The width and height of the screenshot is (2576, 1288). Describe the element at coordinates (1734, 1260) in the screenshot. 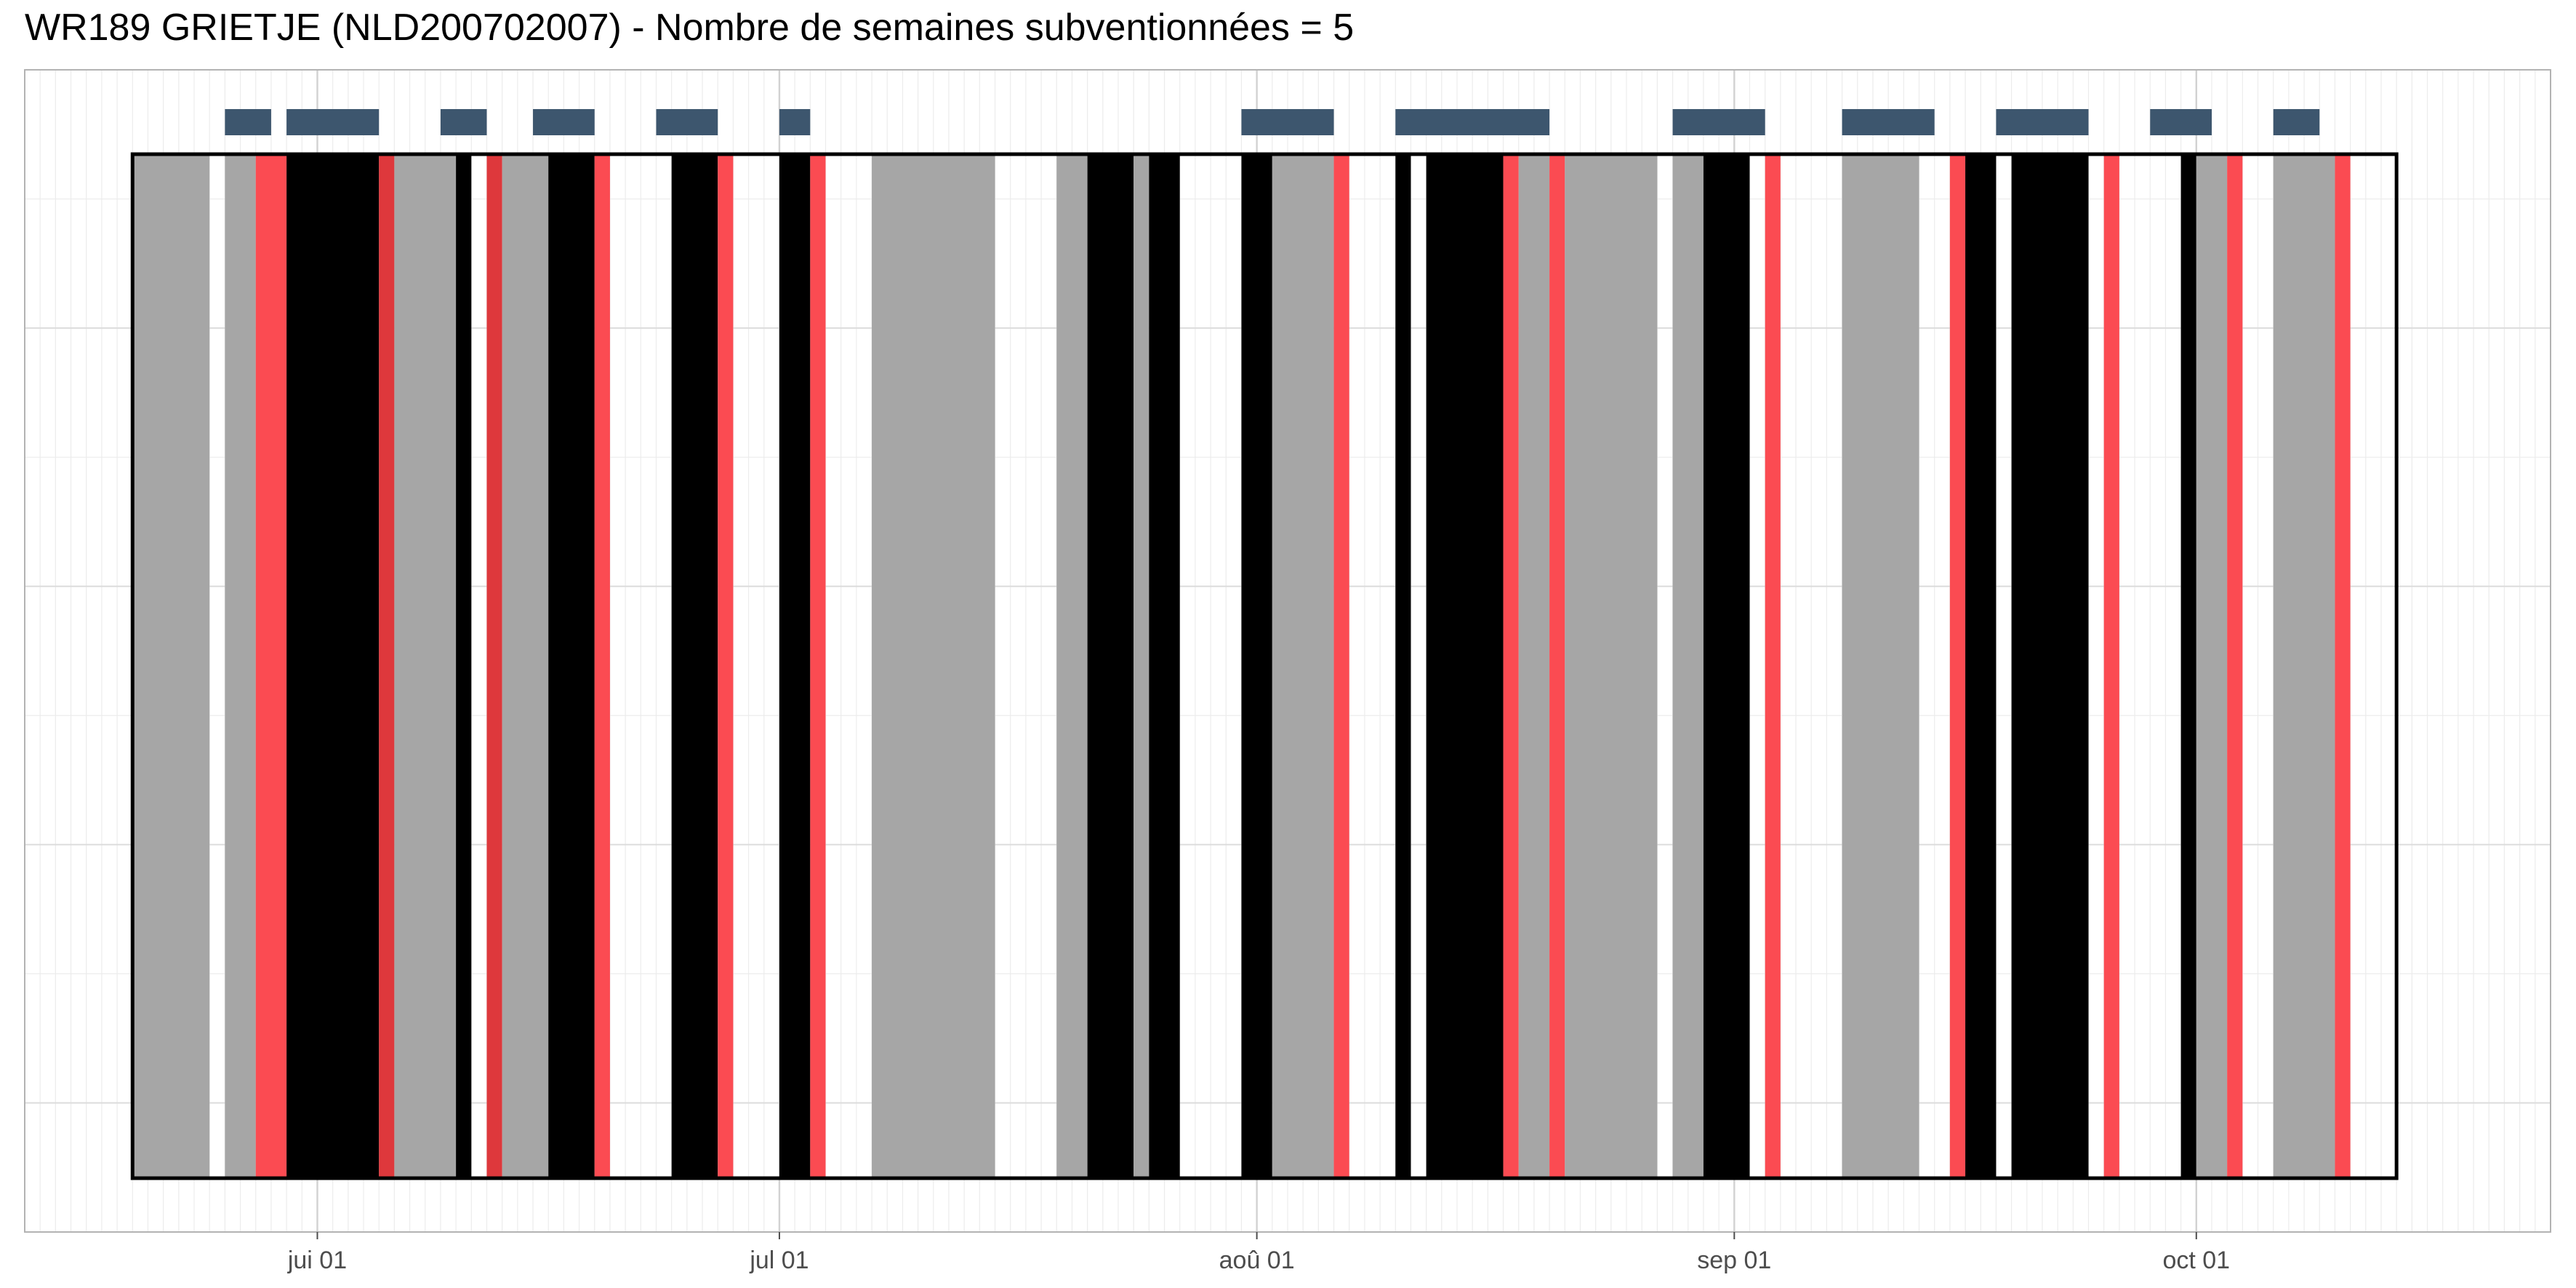

I see `x-tick-label: sep 01` at that location.